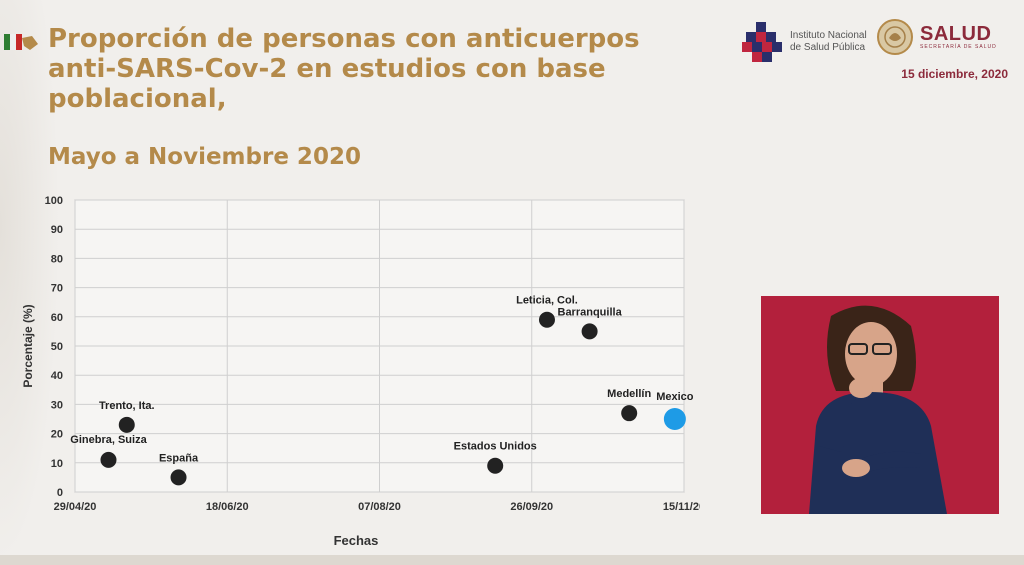  Describe the element at coordinates (681, 507) in the screenshot. I see `x-tick-label: 15/11/20` at that location.